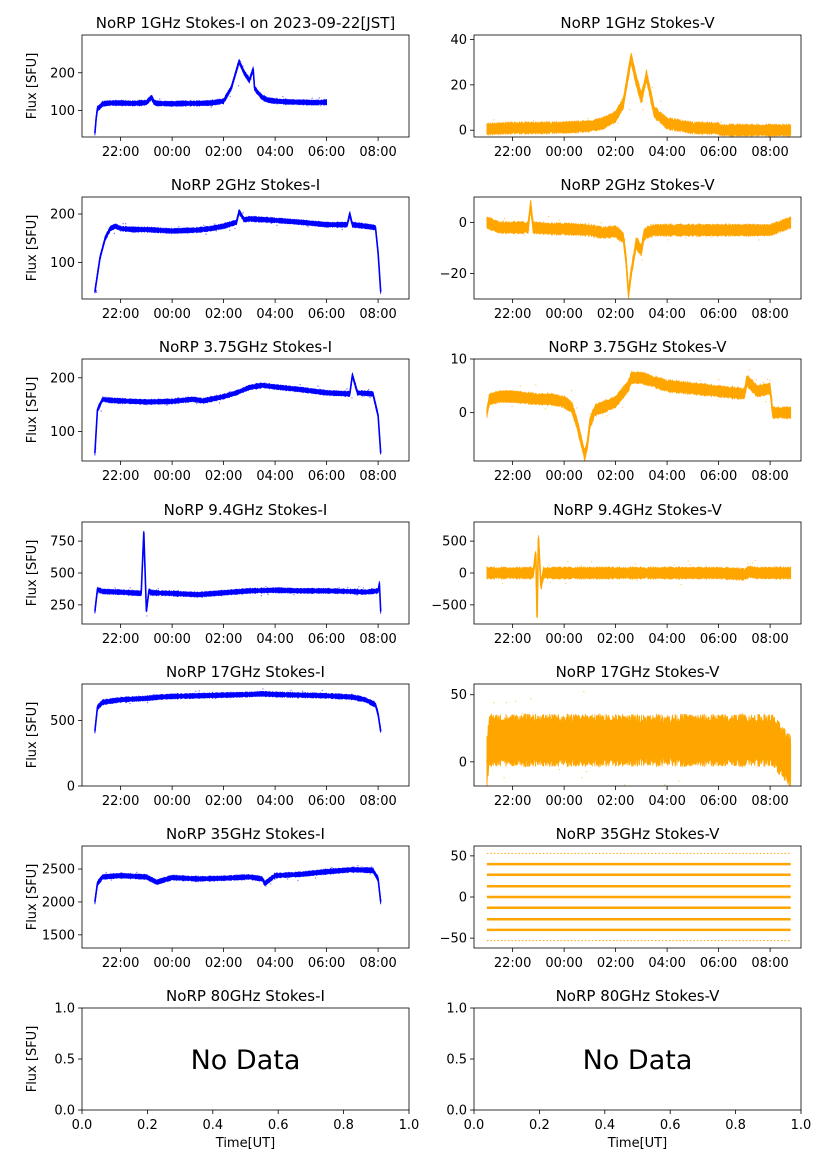 The image size is (827, 1169). I want to click on chart-title: NoRP 35GHz Stokes-I, so click(245, 834).